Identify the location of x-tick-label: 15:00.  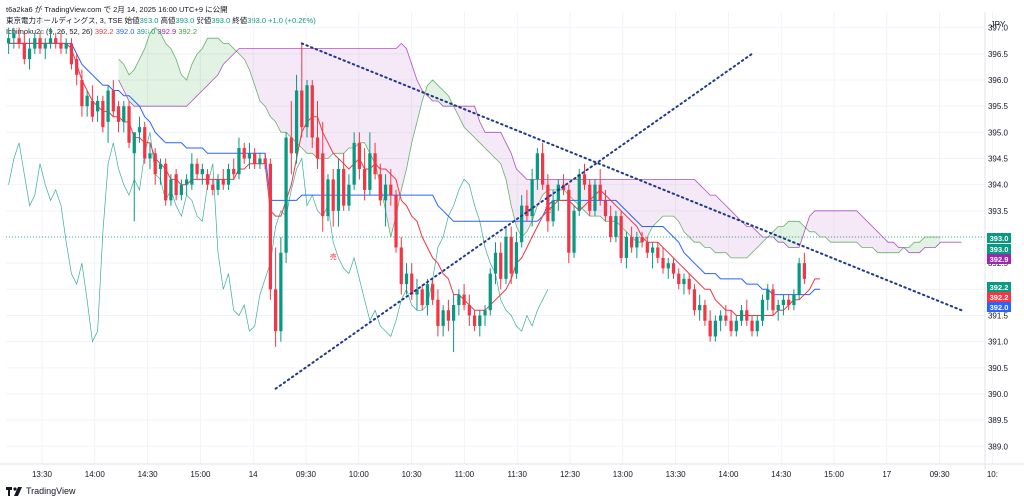
(834, 474).